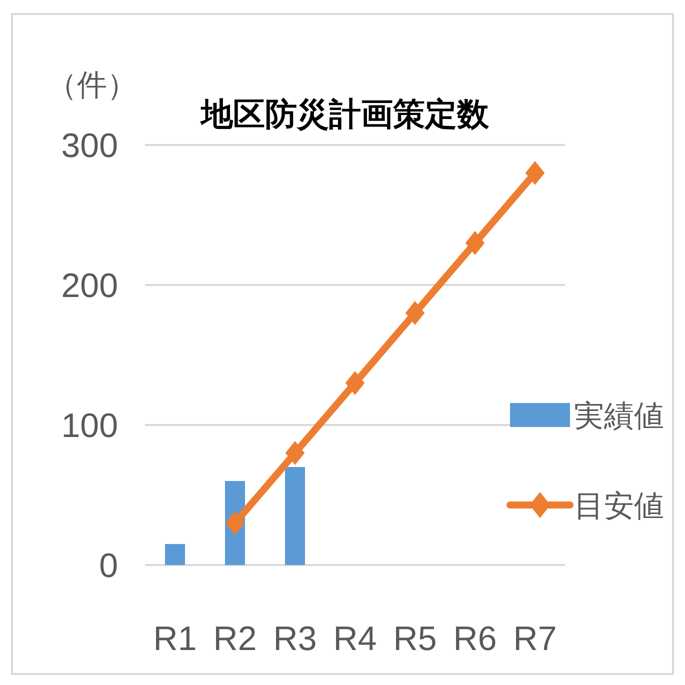  What do you see at coordinates (295, 639) in the screenshot?
I see `x-tick-label: R3` at bounding box center [295, 639].